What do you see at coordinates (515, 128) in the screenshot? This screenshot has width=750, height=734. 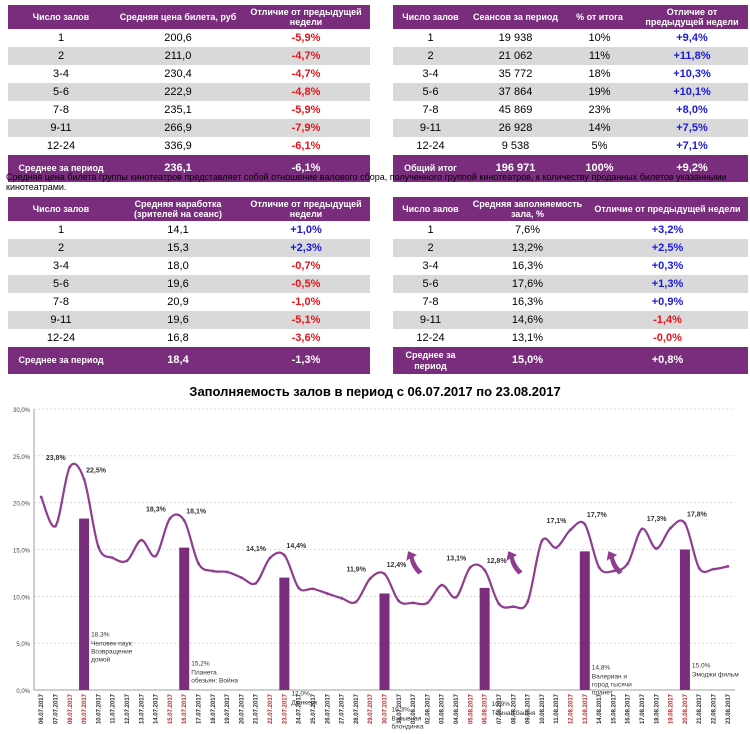 I see `table-cell: 26 928` at bounding box center [515, 128].